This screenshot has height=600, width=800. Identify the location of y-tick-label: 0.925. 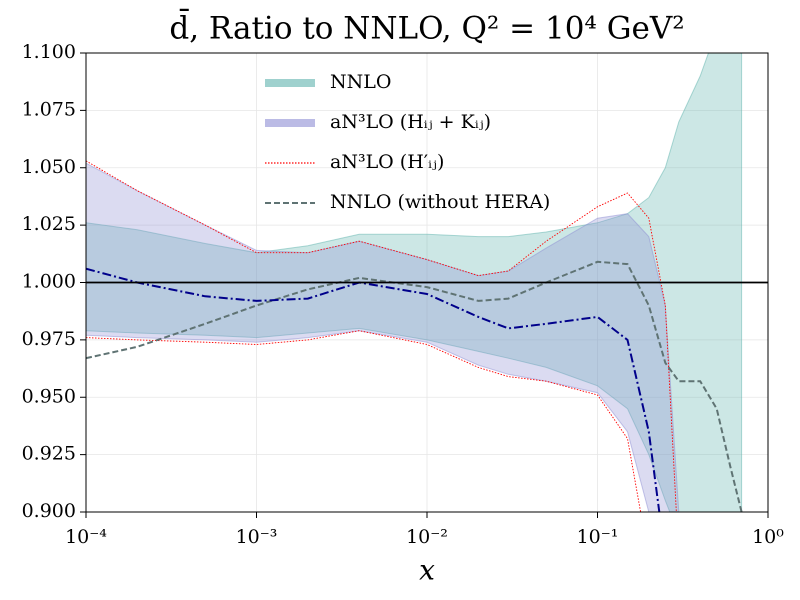
(49, 454).